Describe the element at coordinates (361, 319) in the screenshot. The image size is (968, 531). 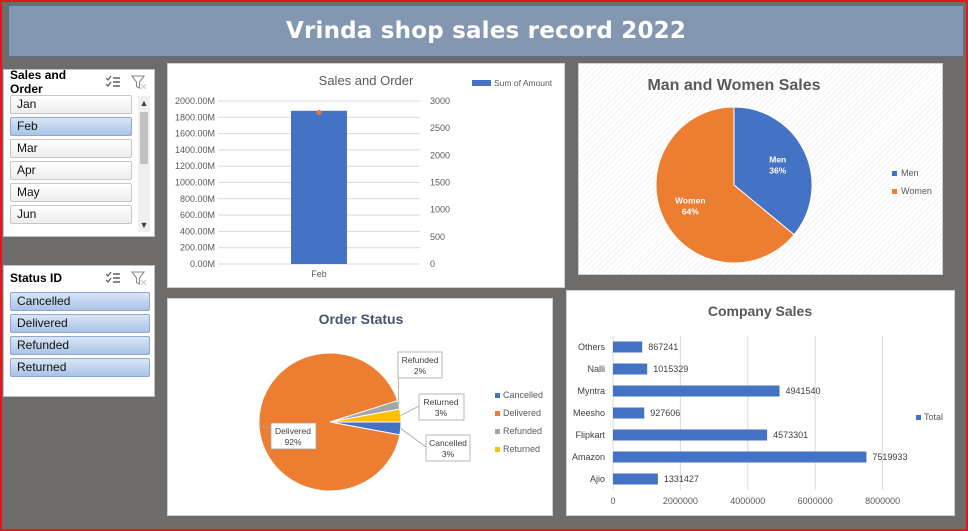
I see `chart-title: Order Status` at that location.